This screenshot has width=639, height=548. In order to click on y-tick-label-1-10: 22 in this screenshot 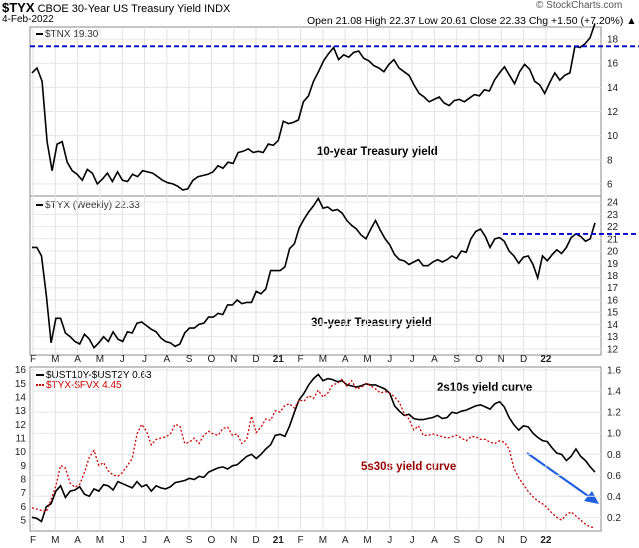, I will do `click(613, 227)`.